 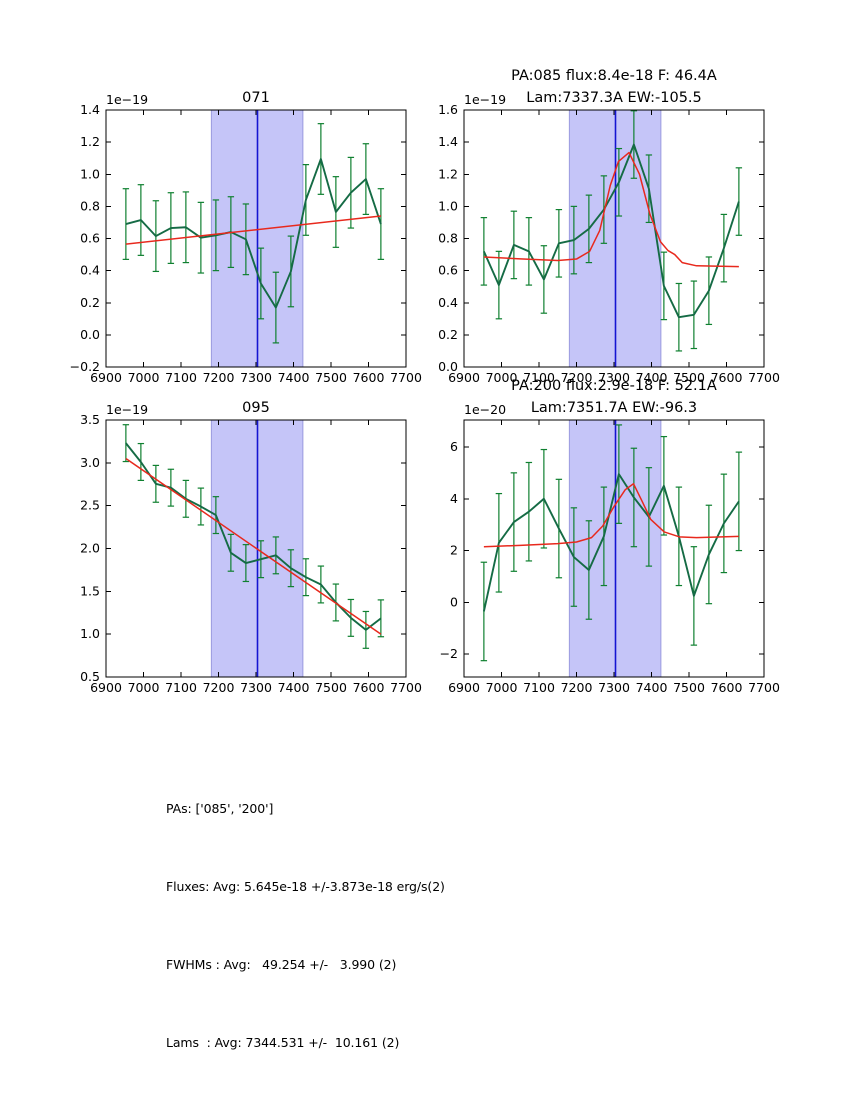 I want to click on y-tick-label: 2, so click(x=454, y=550).